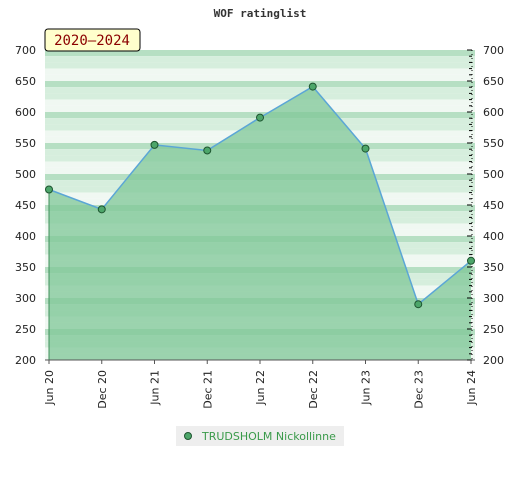 Image resolution: width=520 pixels, height=480 pixels. What do you see at coordinates (25, 267) in the screenshot?
I see `y-tick-label-left: 350` at bounding box center [25, 267].